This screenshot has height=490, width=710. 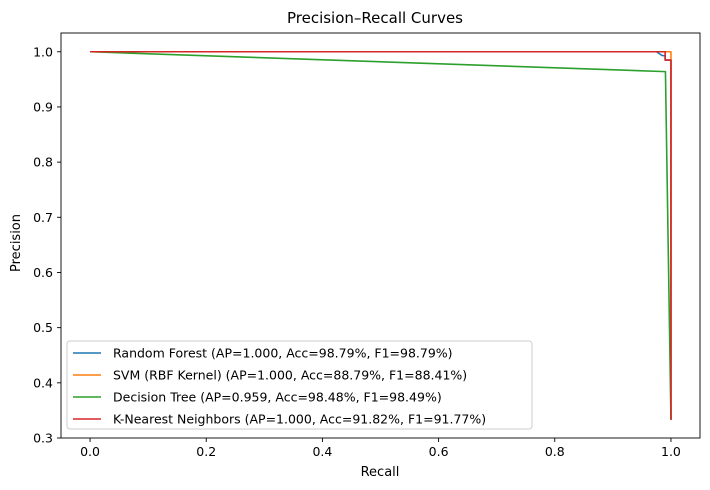 What do you see at coordinates (16, 243) in the screenshot?
I see `y-axis-label: Precision` at bounding box center [16, 243].